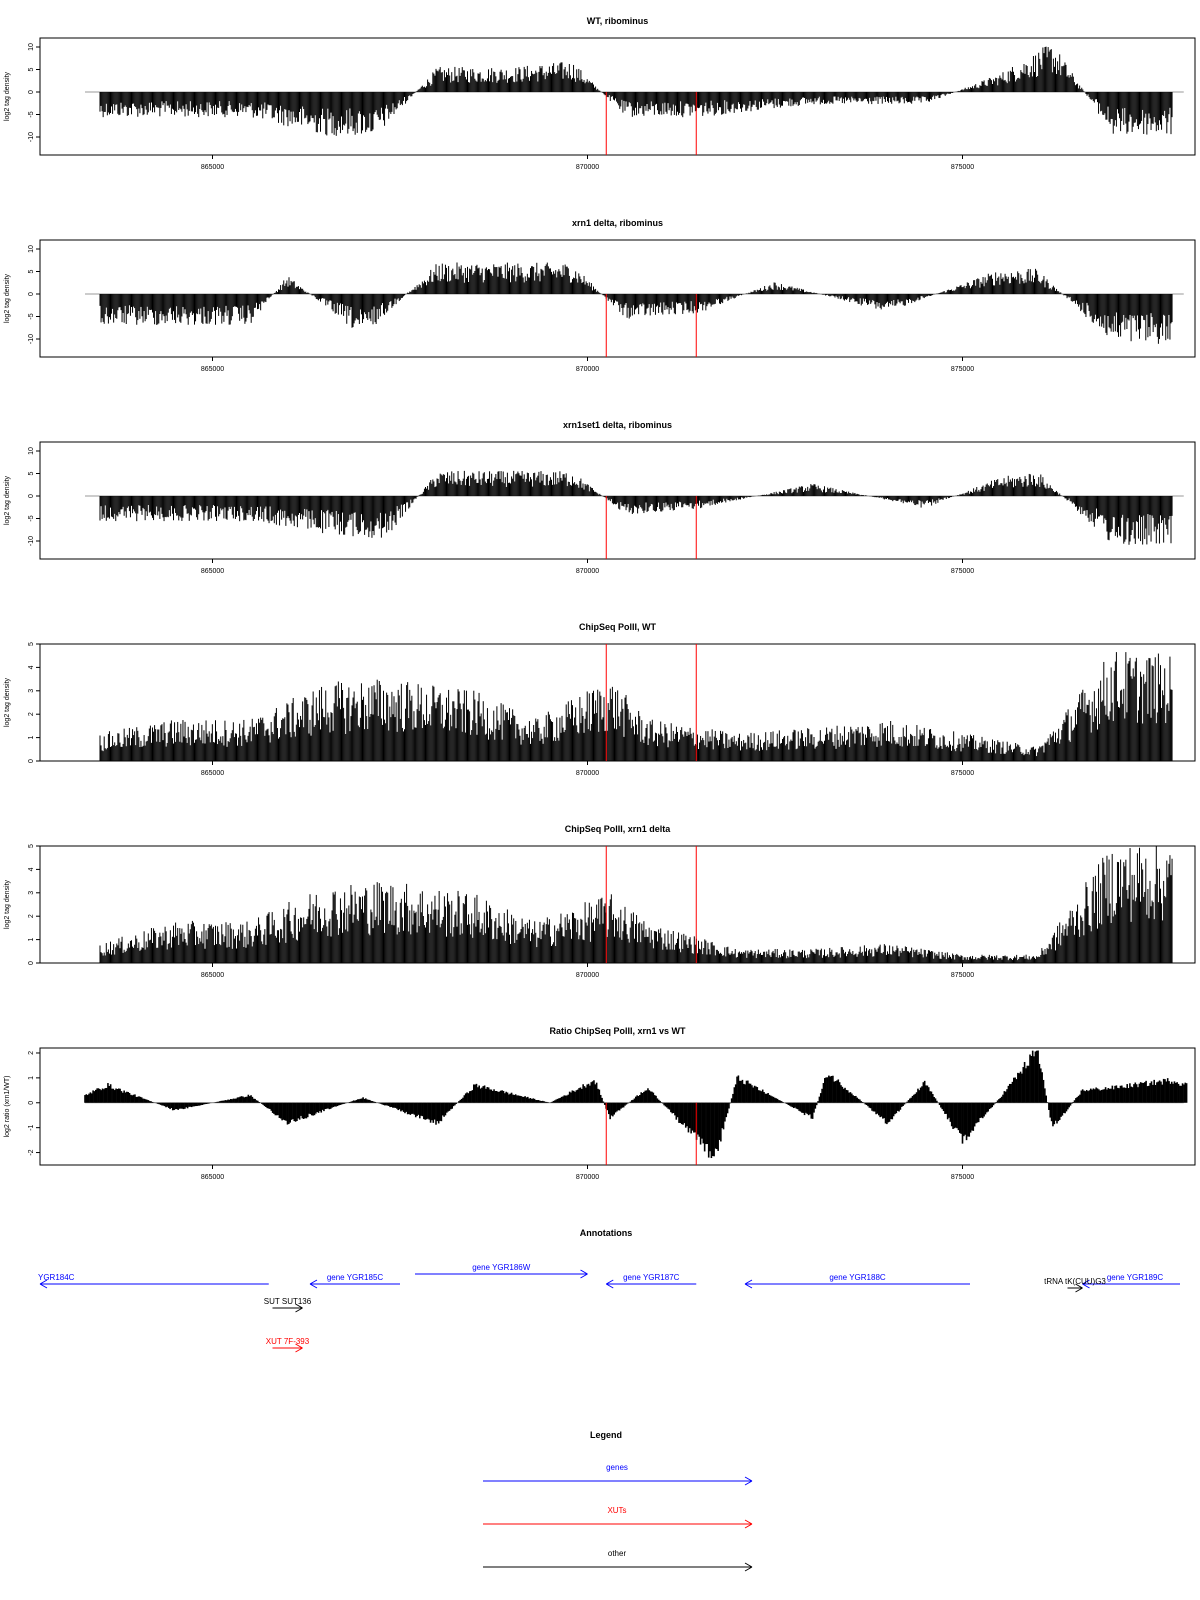 The image size is (1200, 1600). Describe the element at coordinates (617, 425) in the screenshot. I see `track-title: xrn1set1 delta, ribominus` at that location.